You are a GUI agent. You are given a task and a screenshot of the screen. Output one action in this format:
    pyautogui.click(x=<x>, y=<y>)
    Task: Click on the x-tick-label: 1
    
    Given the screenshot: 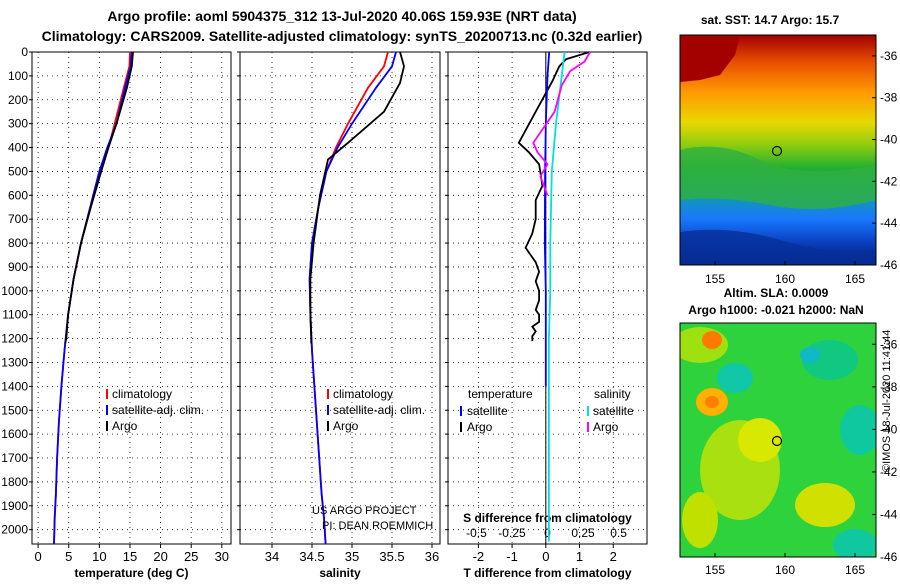 What is the action you would take?
    pyautogui.click(x=579, y=556)
    